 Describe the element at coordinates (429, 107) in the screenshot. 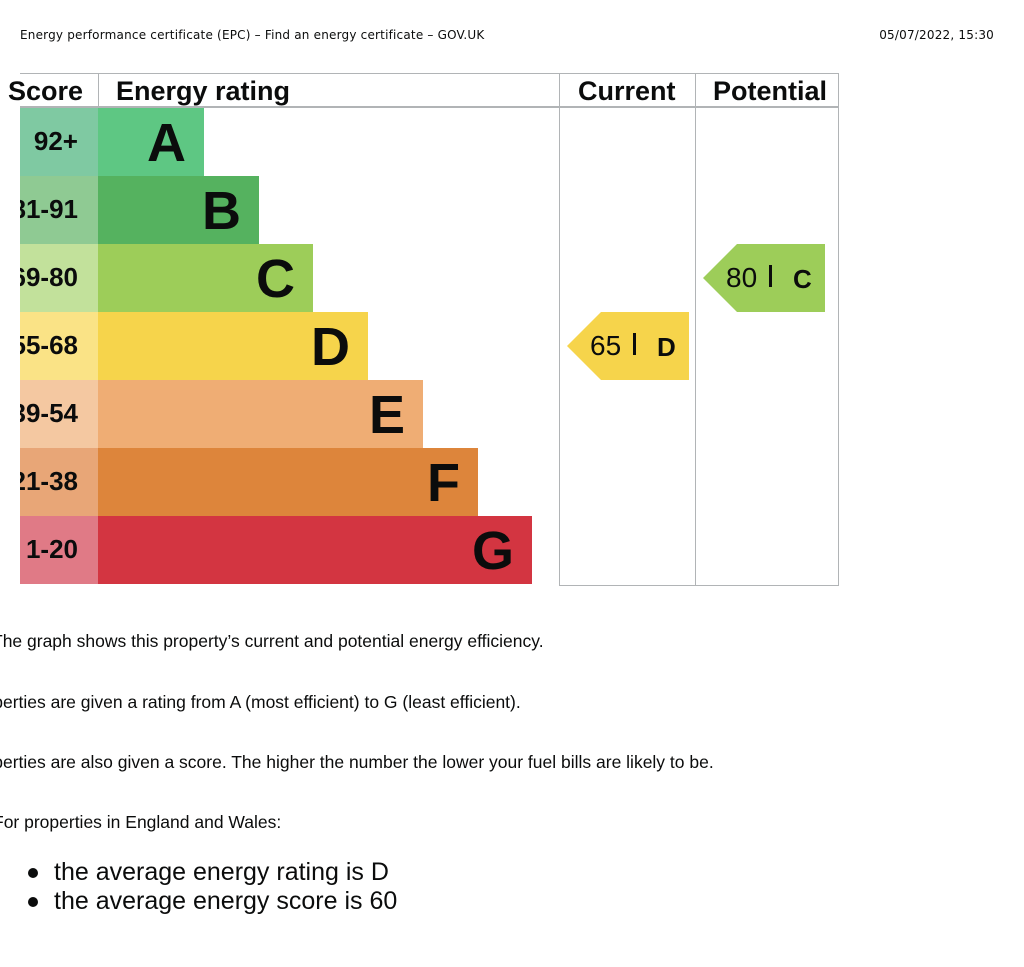

I see `graph-header-border` at that location.